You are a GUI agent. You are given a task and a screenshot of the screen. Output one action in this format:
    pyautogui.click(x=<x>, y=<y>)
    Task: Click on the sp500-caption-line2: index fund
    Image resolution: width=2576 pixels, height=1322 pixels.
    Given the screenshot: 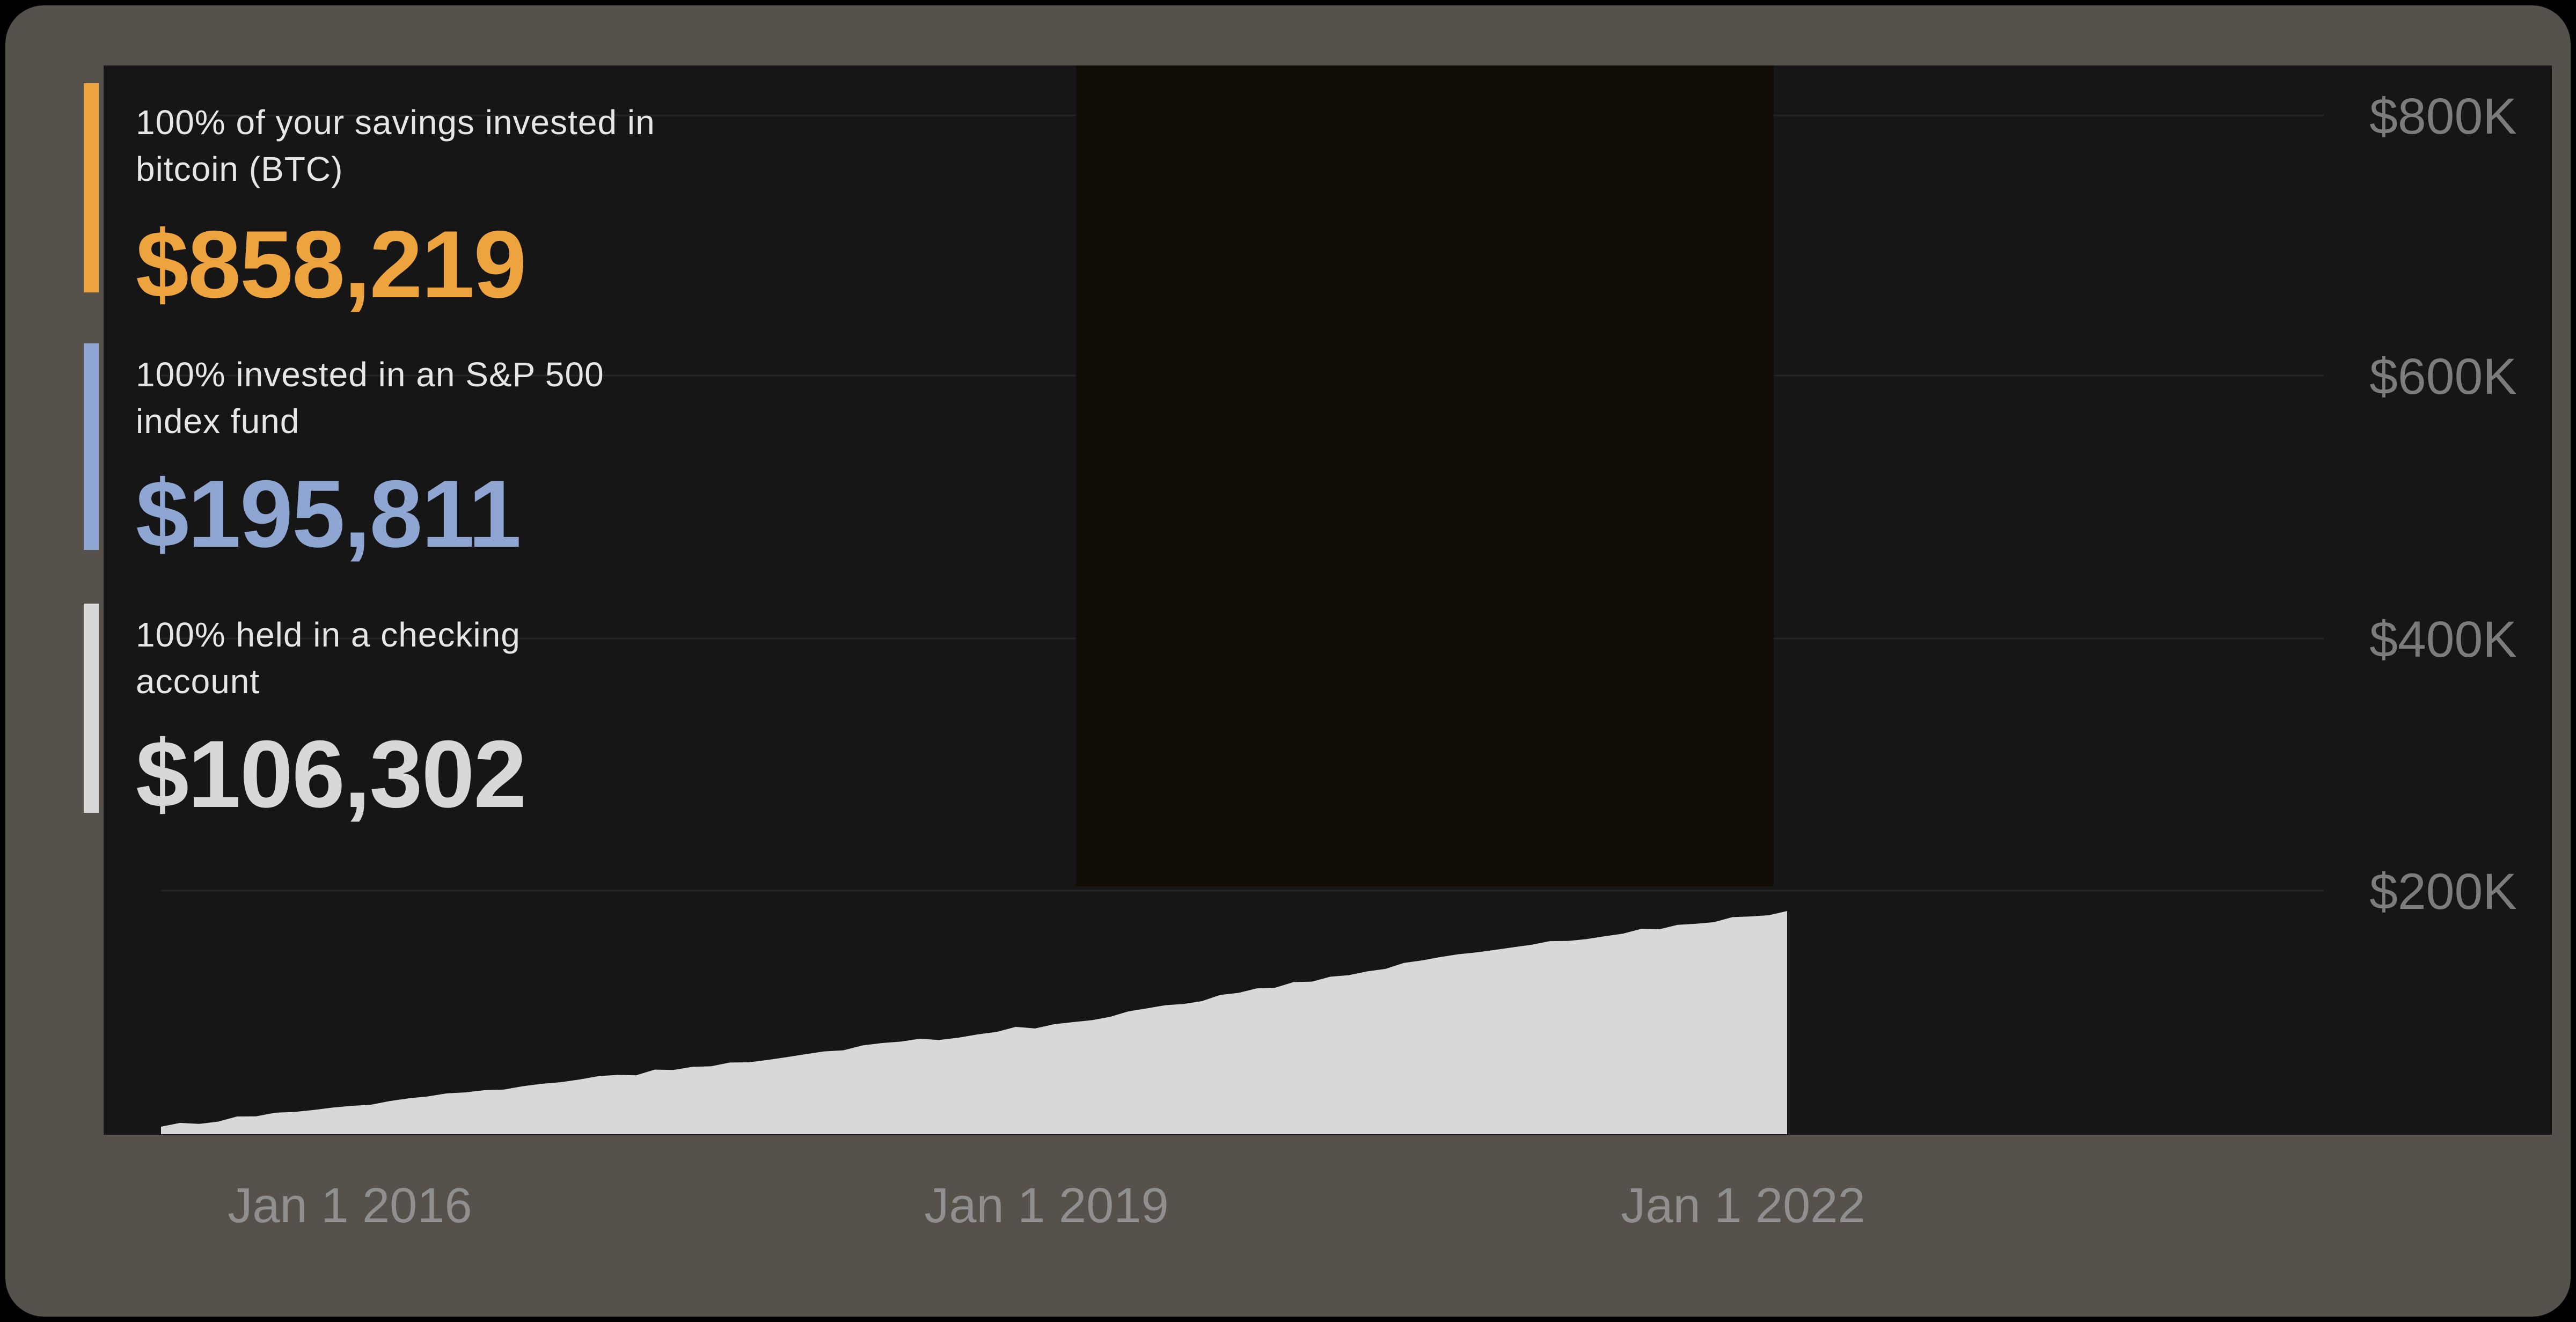 What is the action you would take?
    pyautogui.click(x=218, y=421)
    